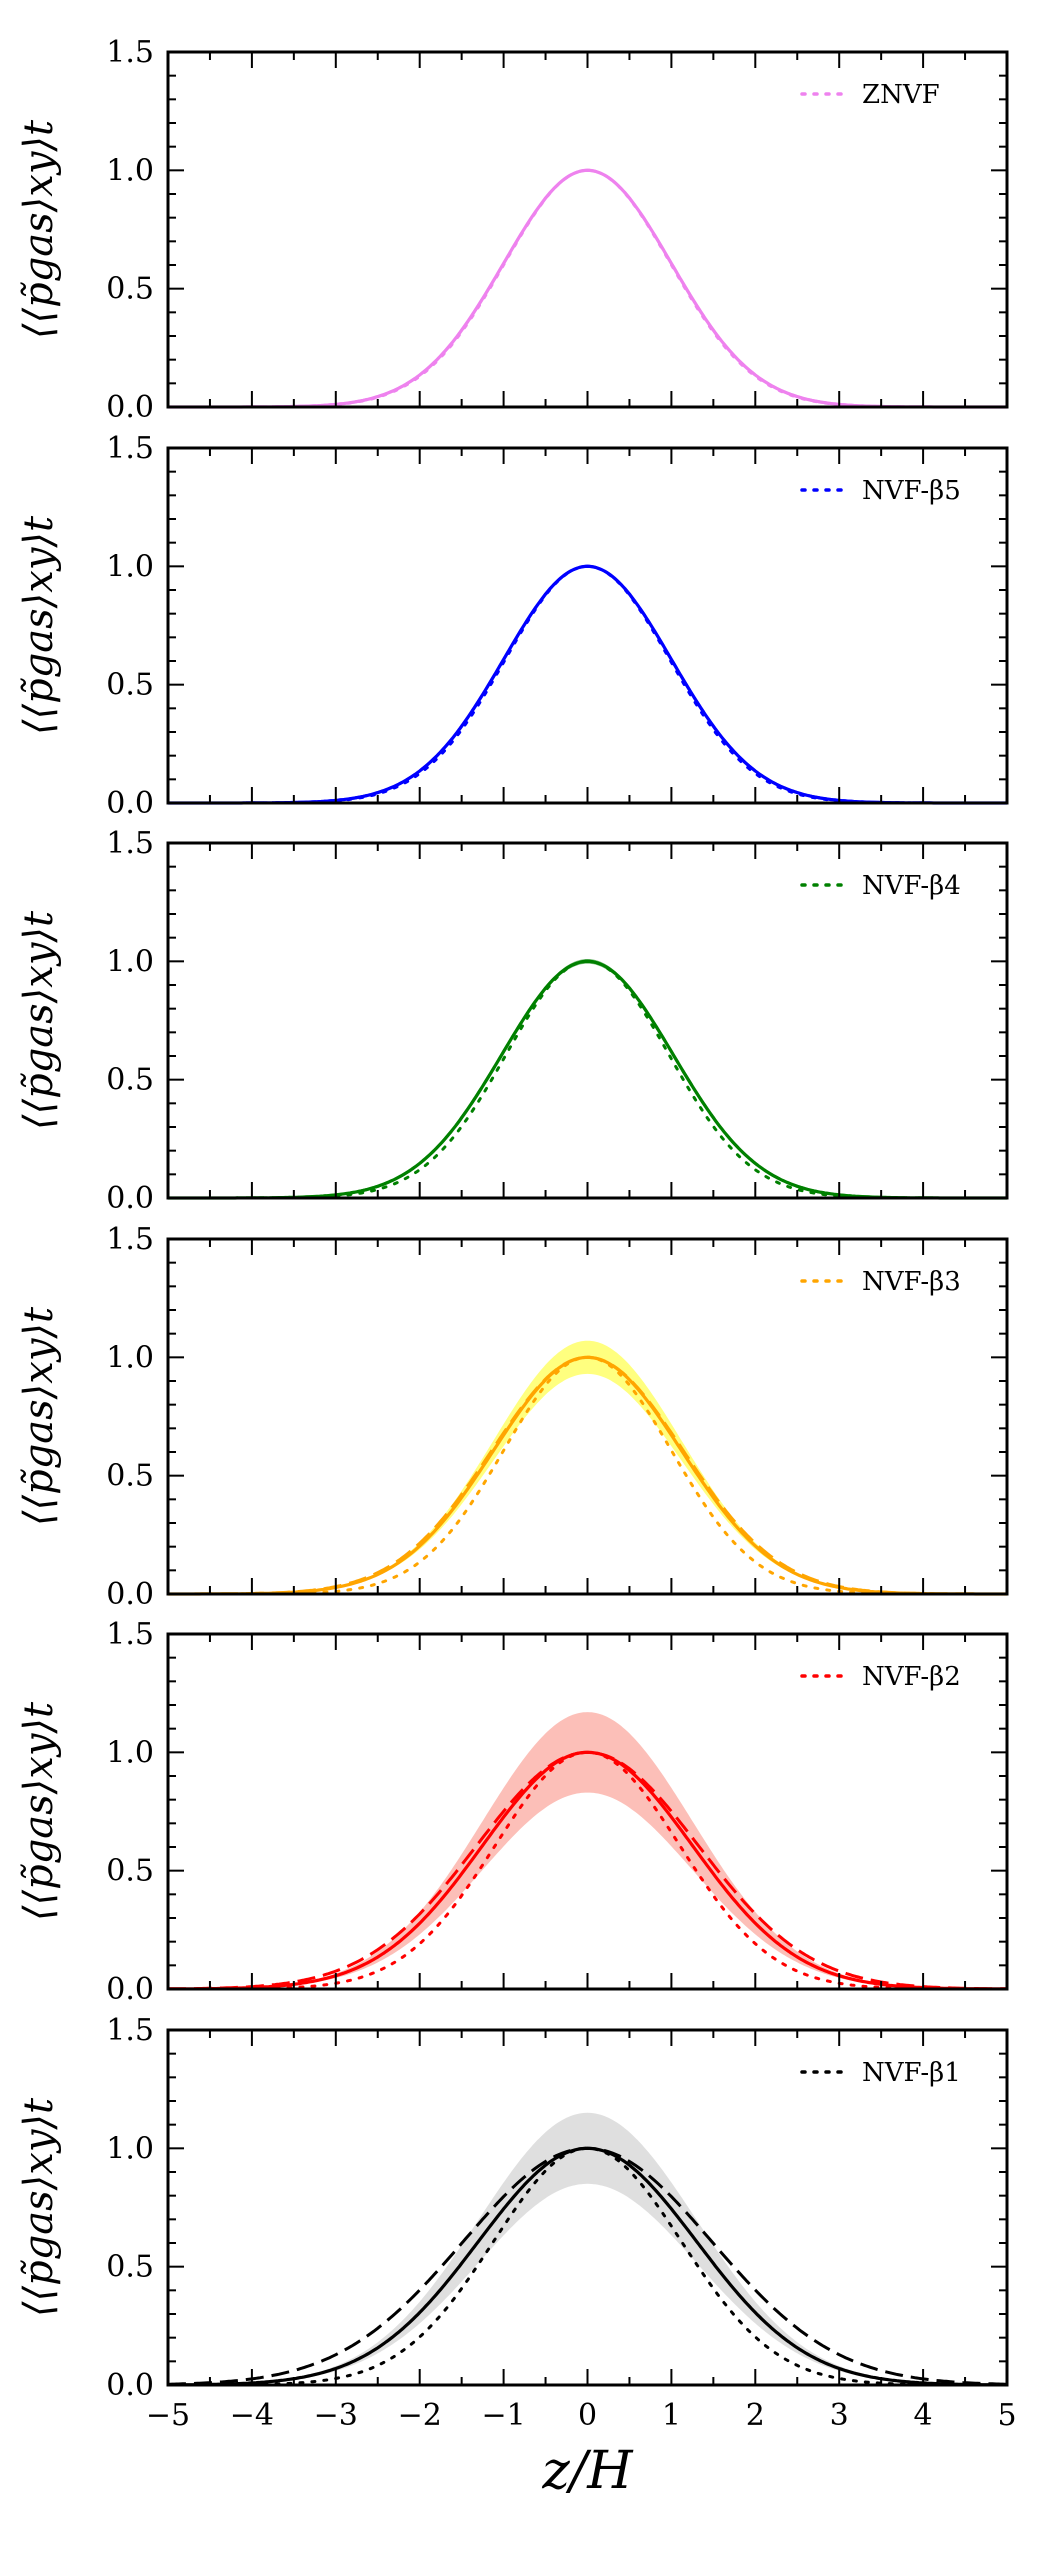 The width and height of the screenshot is (1050, 2550). What do you see at coordinates (839, 2415) in the screenshot?
I see `x-tick-label: 3` at bounding box center [839, 2415].